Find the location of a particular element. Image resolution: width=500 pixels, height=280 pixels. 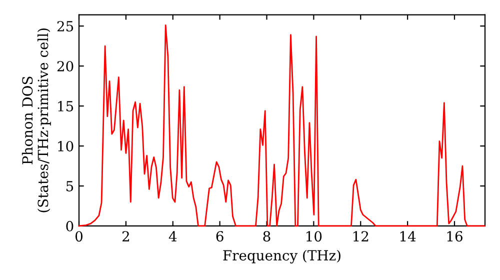

y-tick-label: 5 is located at coordinates (70, 186).